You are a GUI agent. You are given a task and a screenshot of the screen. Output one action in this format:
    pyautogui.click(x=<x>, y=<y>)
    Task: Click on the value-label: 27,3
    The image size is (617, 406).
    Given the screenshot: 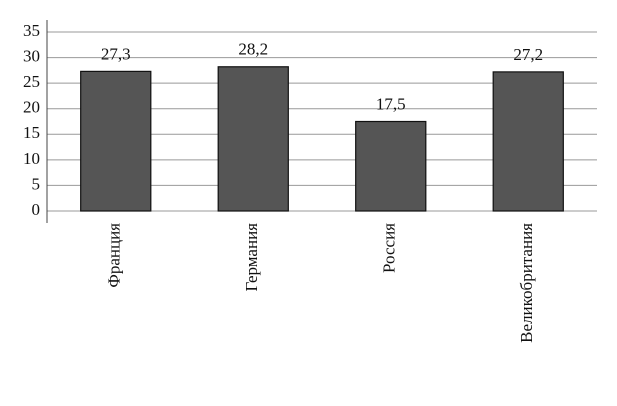 What is the action you would take?
    pyautogui.click(x=116, y=53)
    